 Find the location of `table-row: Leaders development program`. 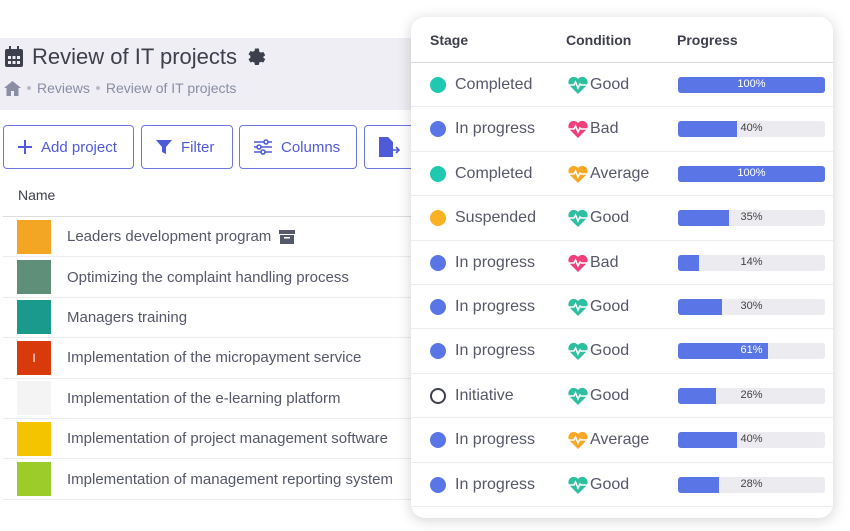

table-row: Leaders development program is located at coordinates (213, 237).